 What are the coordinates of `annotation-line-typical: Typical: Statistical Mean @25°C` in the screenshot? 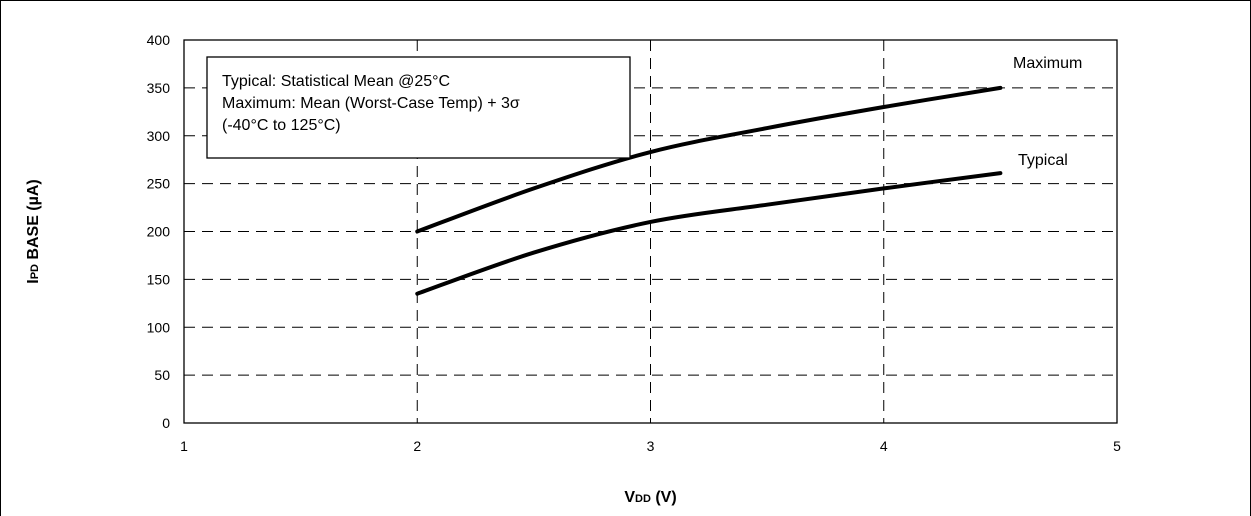 It's located at (336, 81).